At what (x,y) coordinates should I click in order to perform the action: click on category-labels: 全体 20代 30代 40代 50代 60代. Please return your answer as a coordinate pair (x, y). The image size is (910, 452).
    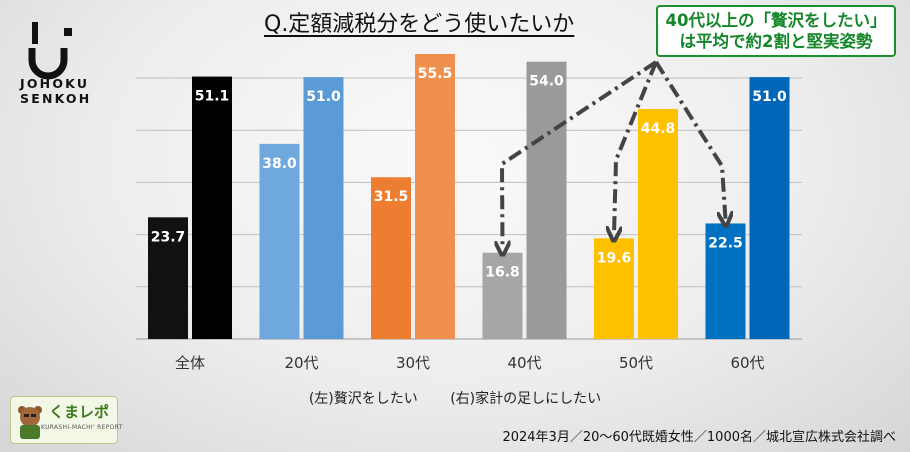
    Looking at the image, I should click on (470, 363).